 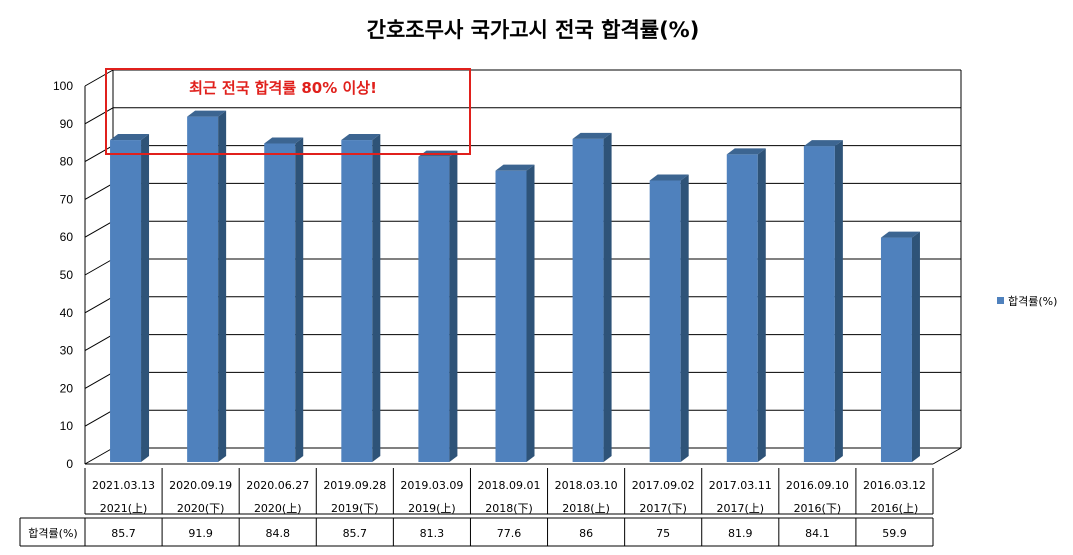 What do you see at coordinates (509, 508) in the screenshot?
I see `x-tick-label-session: 2018(下)` at bounding box center [509, 508].